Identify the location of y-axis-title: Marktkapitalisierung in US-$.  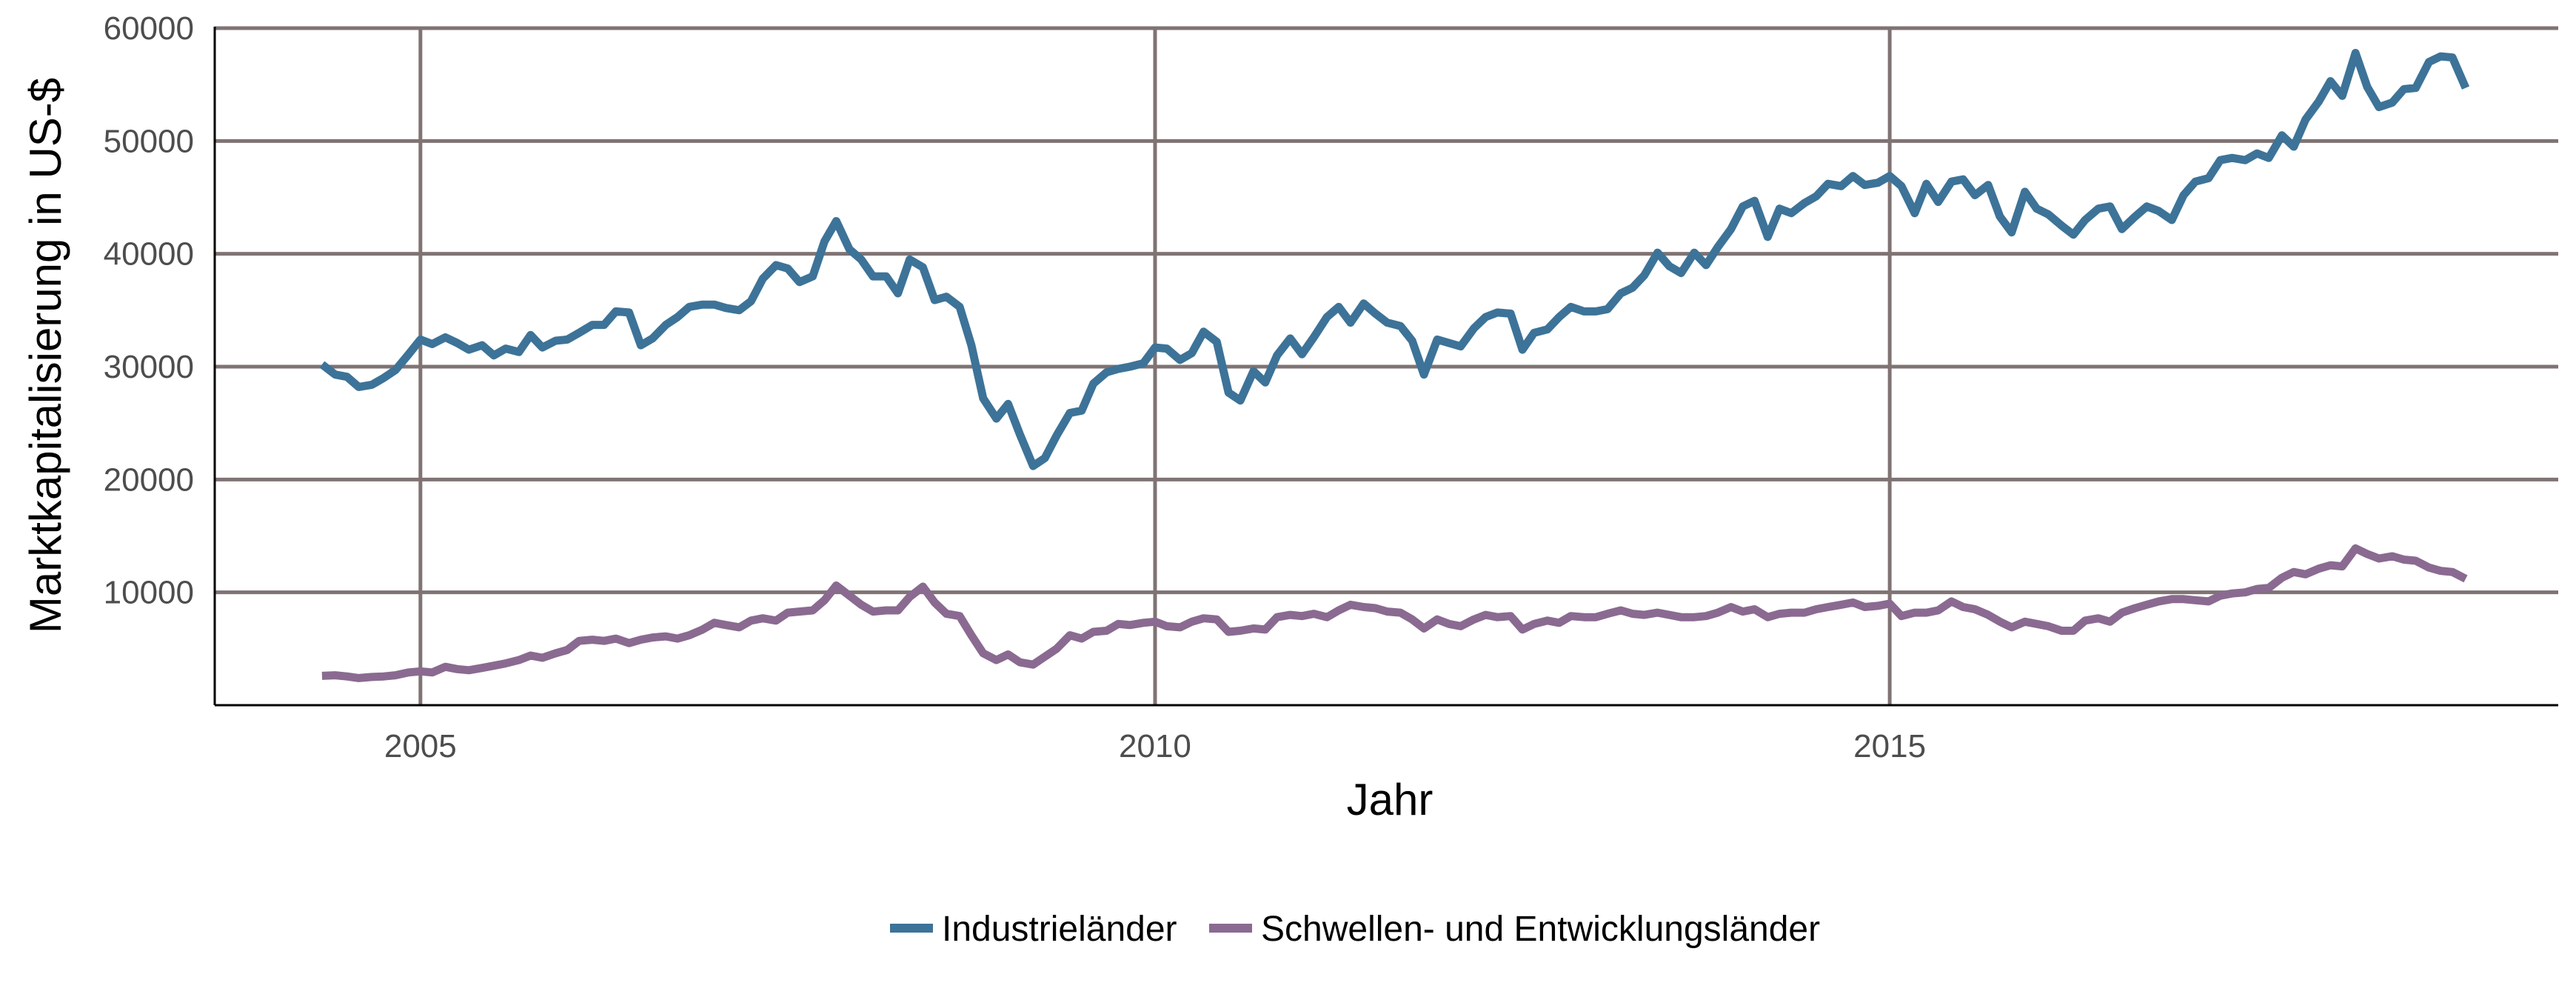
(45, 355).